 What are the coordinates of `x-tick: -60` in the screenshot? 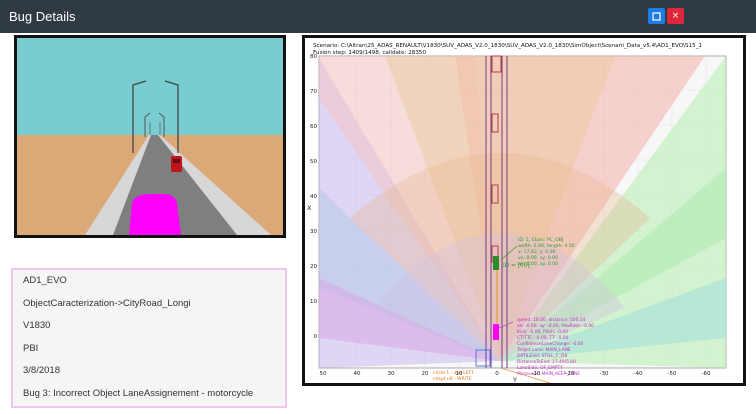 It's located at (706, 374).